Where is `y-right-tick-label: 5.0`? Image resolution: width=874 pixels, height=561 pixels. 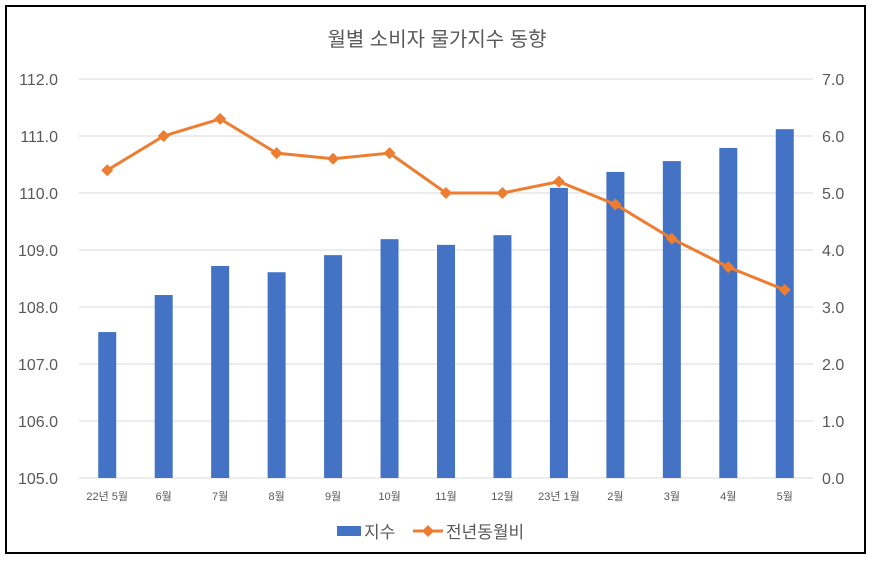
y-right-tick-label: 5.0 is located at coordinates (833, 194).